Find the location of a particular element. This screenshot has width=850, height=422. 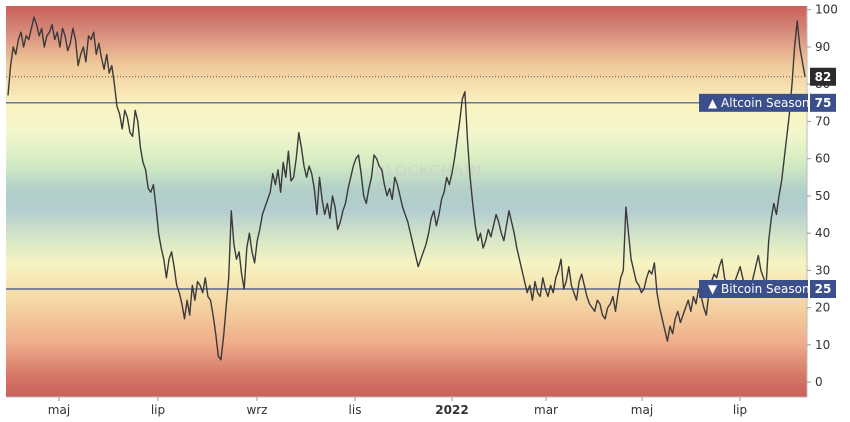

y-tick-label: 60 is located at coordinates (822, 159).